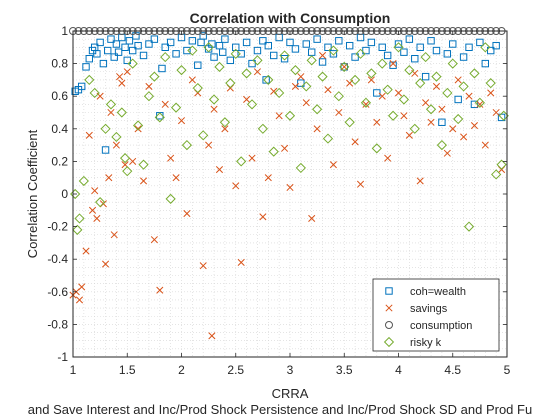  I want to click on x-tick-label: 3.5, so click(344, 370).